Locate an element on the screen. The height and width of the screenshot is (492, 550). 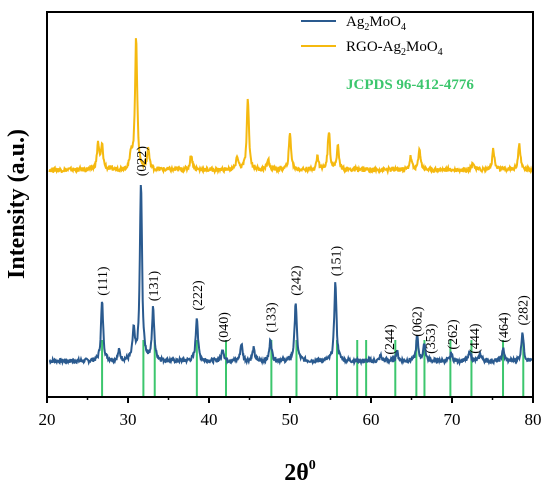
x-tick-label: 40 is located at coordinates (209, 419).